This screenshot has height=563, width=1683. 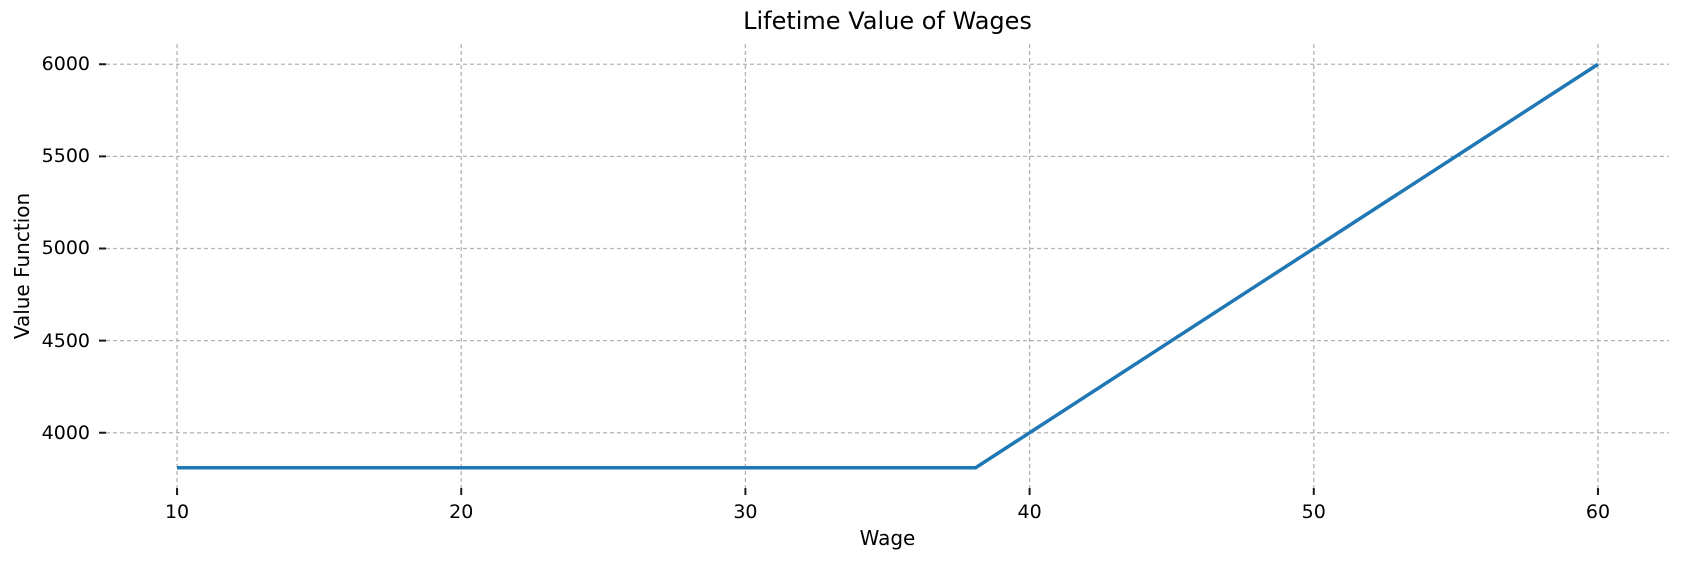 I want to click on x-tick-label-20: 20, so click(x=461, y=512).